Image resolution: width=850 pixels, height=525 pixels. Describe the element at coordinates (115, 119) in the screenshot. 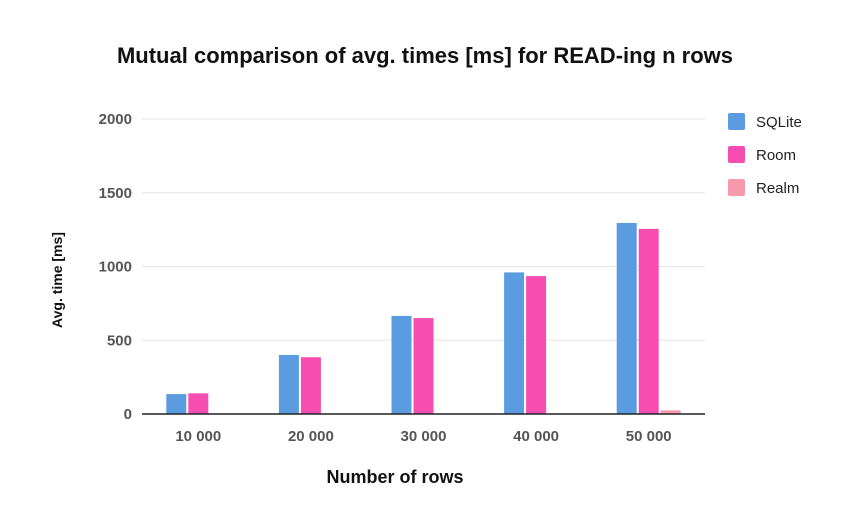

I see `y-tick-label: 2000` at that location.